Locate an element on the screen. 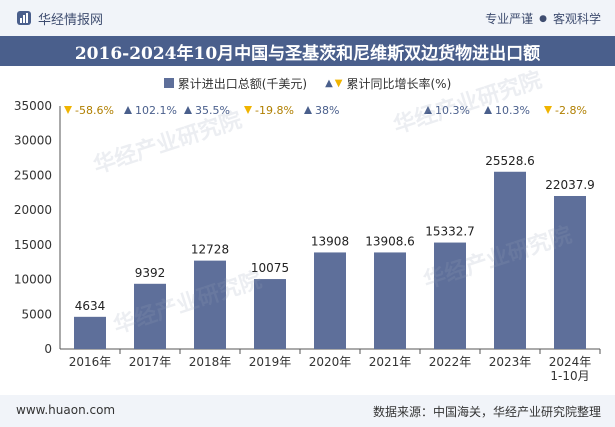 The width and height of the screenshot is (615, 427). y-tick-label: 0 is located at coordinates (48, 349).